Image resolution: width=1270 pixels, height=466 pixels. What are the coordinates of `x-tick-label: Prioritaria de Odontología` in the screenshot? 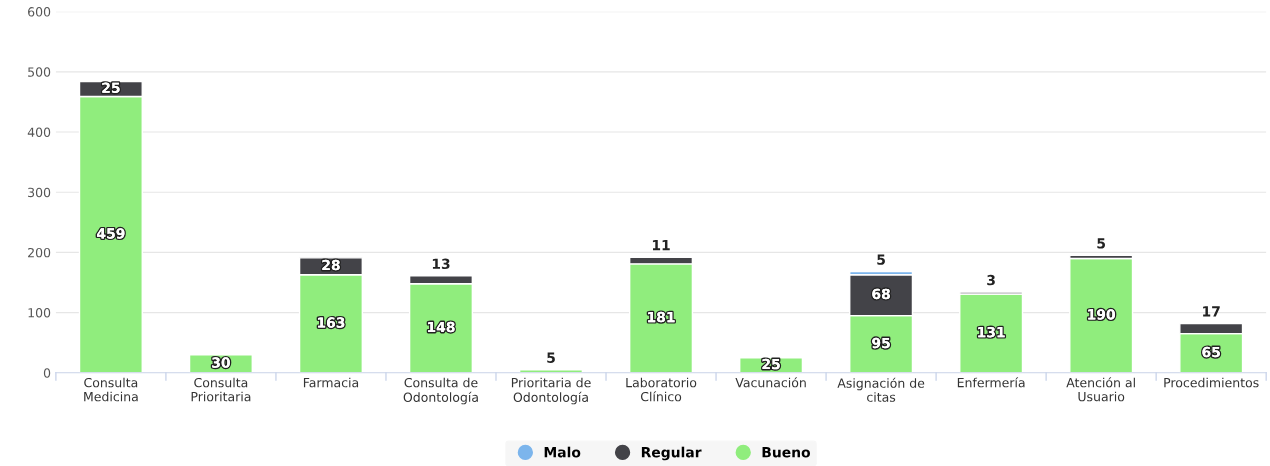 It's located at (551, 391).